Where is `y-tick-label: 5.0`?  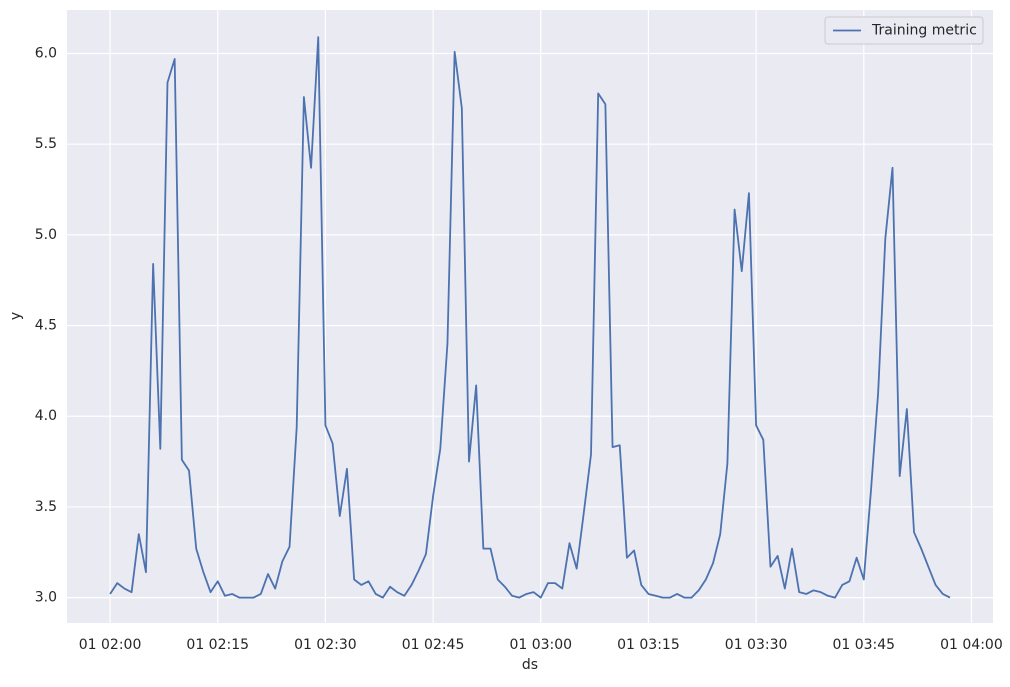
y-tick-label: 5.0 is located at coordinates (46, 235).